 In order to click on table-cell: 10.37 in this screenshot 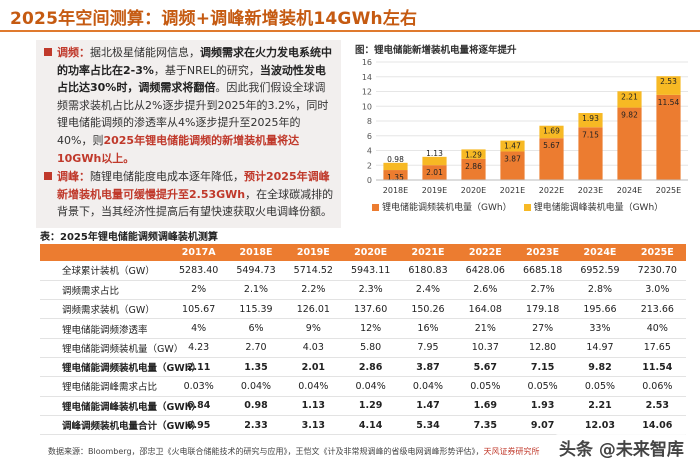, I will do `click(485, 348)`.